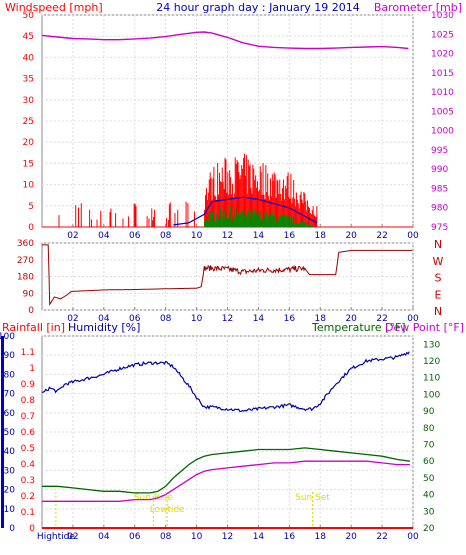  I want to click on wind-x-tick-label: 18, so click(321, 236).